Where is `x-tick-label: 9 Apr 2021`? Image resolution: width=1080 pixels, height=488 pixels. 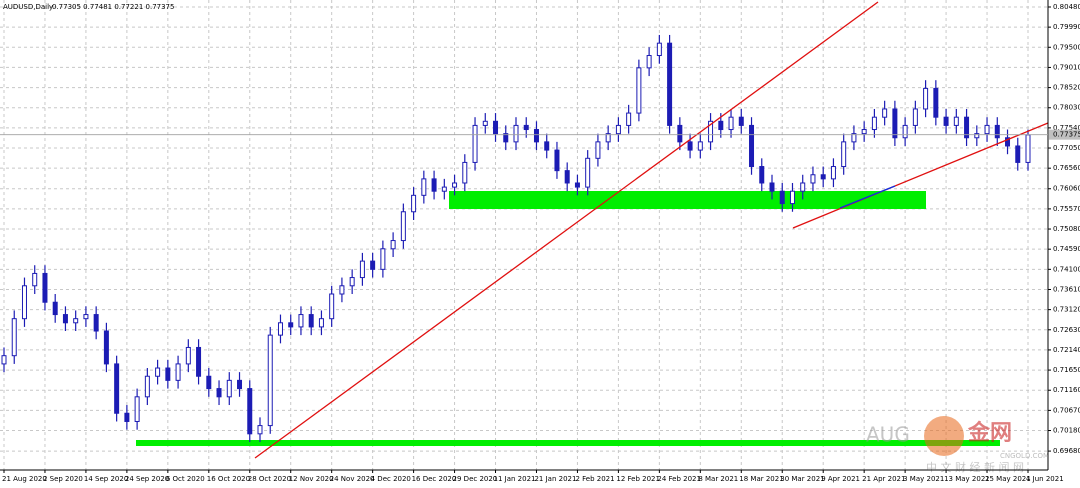 x-tick-label: 9 Apr 2021 is located at coordinates (840, 479).